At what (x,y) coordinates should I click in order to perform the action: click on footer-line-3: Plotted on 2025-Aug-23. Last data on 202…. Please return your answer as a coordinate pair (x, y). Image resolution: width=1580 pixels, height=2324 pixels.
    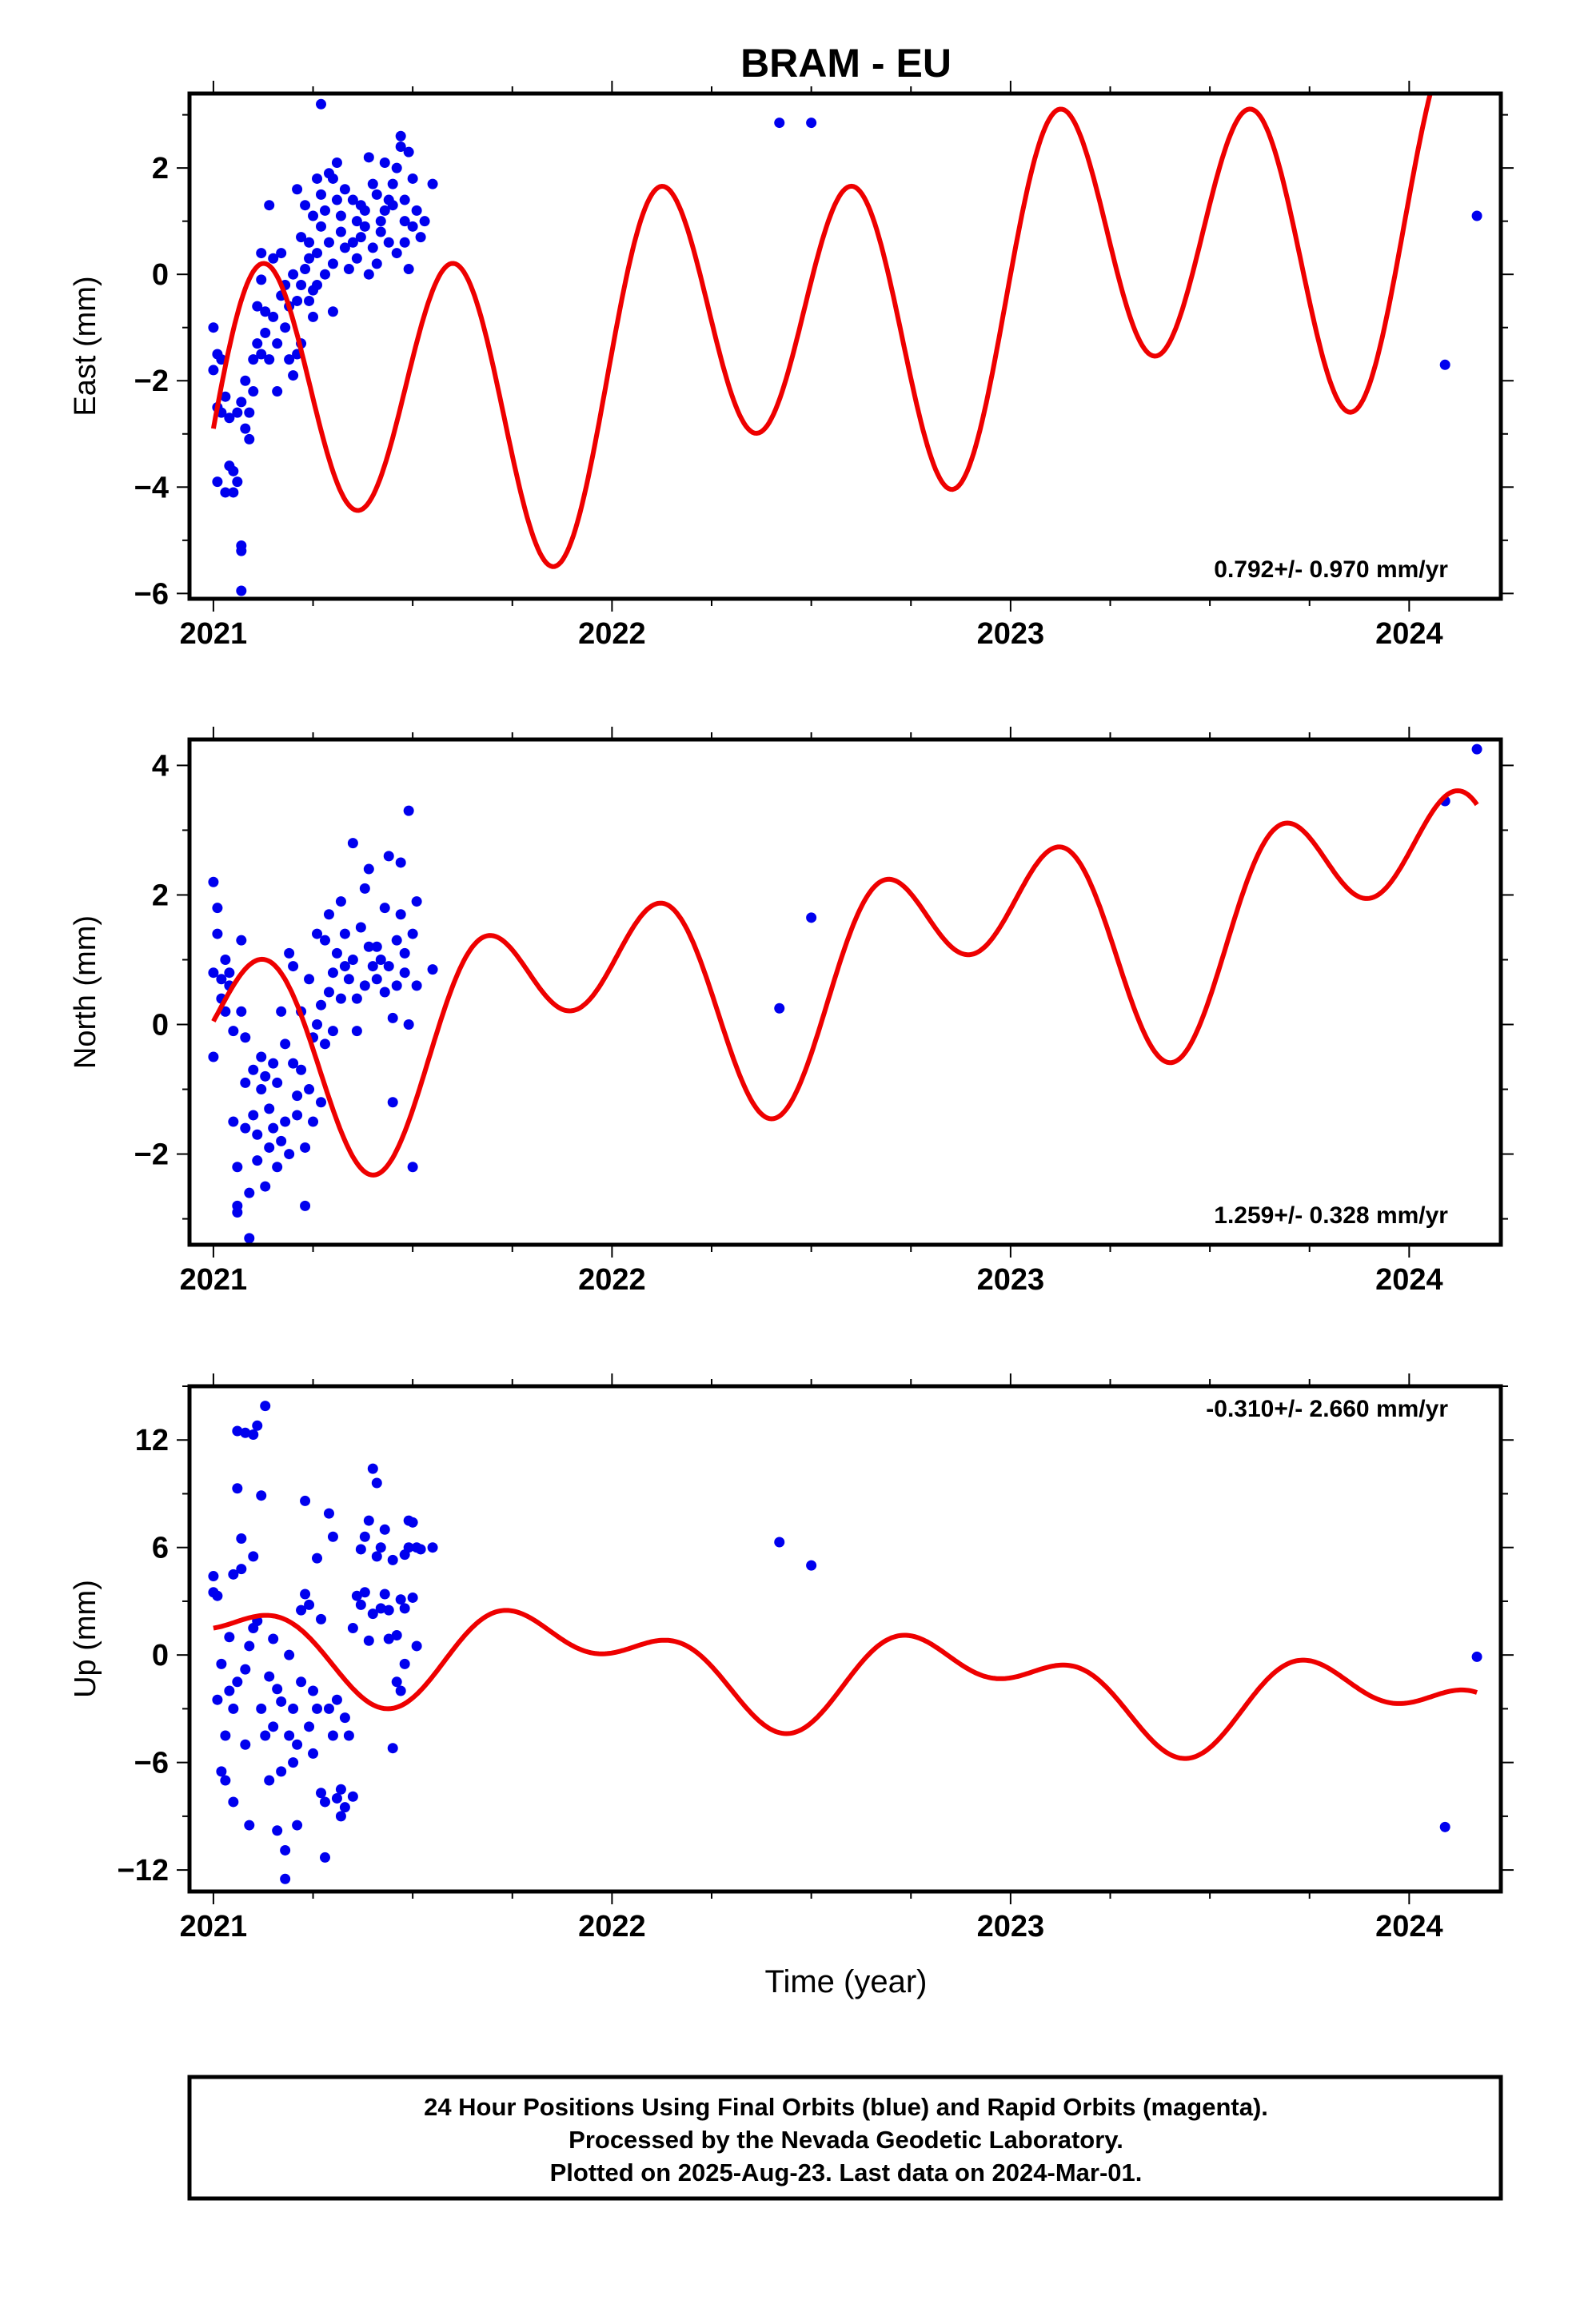
    Looking at the image, I should click on (846, 2172).